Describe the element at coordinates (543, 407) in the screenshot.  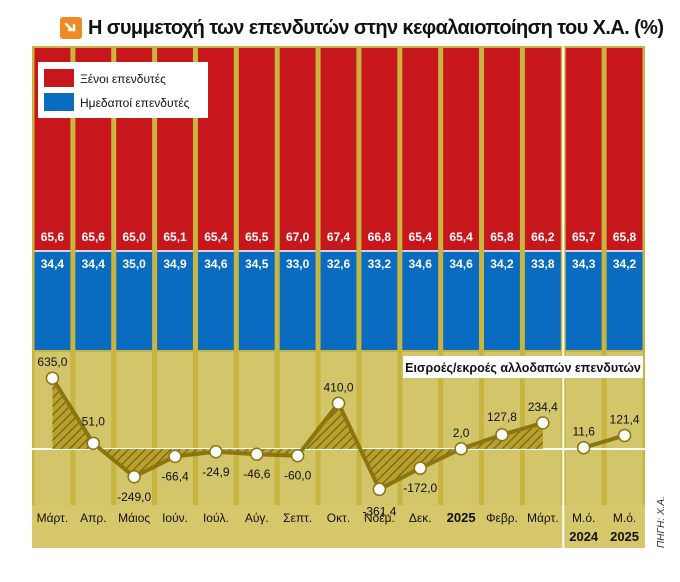
I see `flow-value-label: 234,4` at that location.